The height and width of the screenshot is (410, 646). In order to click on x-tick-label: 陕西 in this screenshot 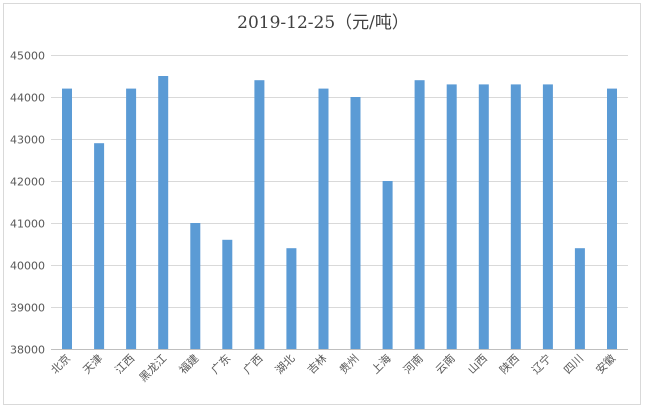, I will do `click(508, 363)`.